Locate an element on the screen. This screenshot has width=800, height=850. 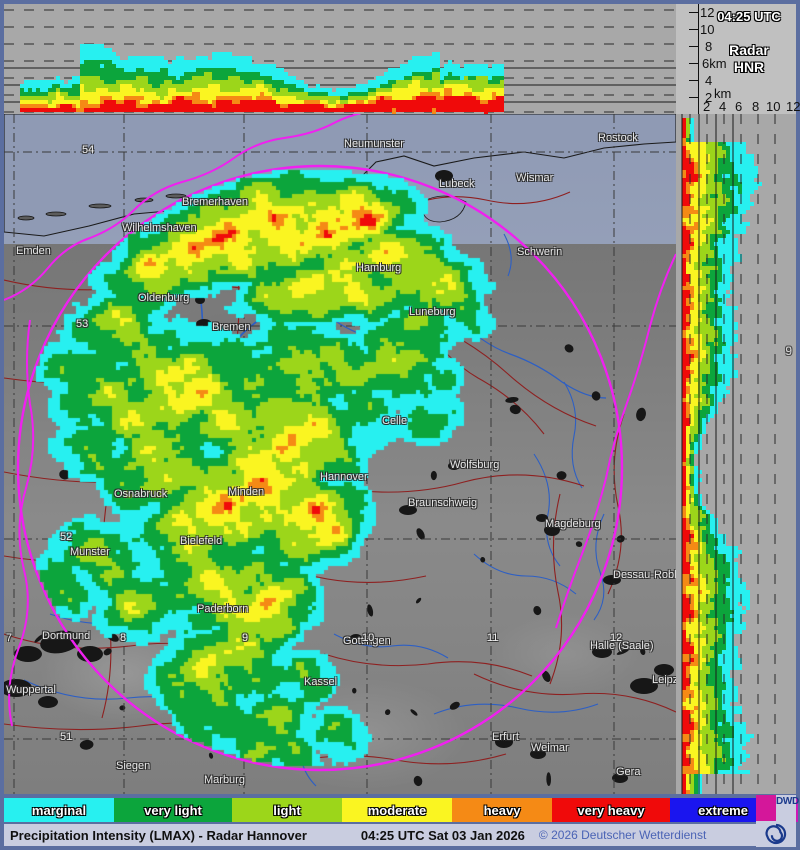
top-cross-section-panel is located at coordinates (340, 59).